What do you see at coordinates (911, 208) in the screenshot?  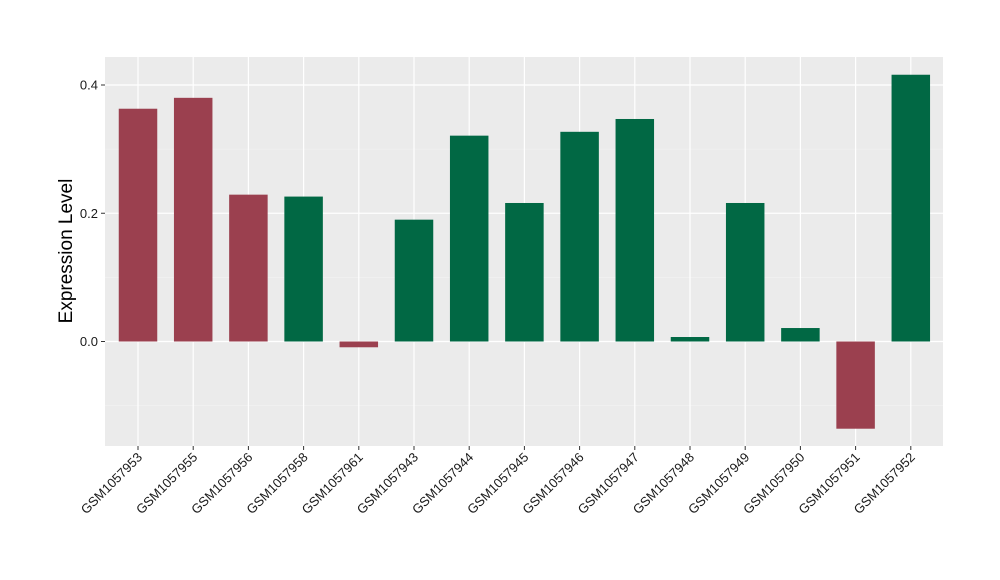 I see `bar-GSM1057952` at bounding box center [911, 208].